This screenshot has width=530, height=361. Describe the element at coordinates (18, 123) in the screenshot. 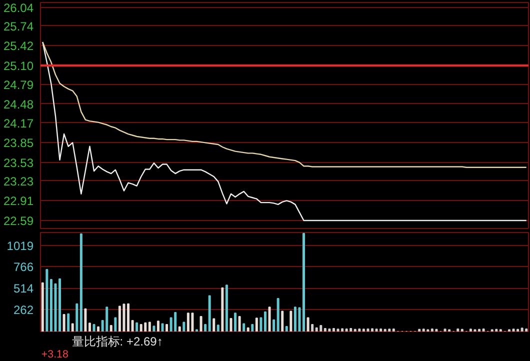

I see `y-tick-label: 24.17` at that location.